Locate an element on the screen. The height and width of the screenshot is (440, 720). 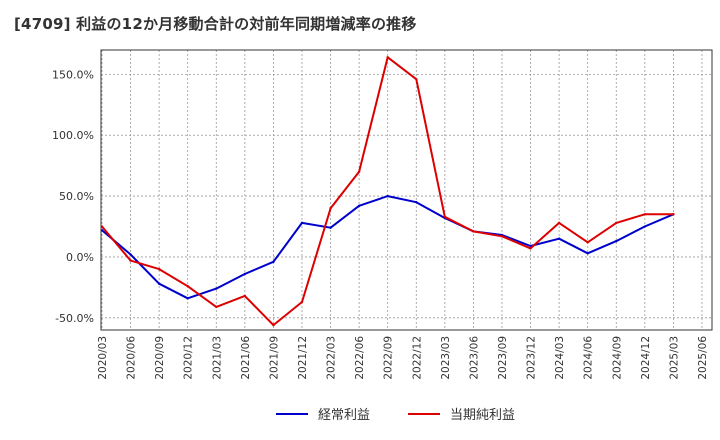
x-tick-label: 2021/12 is located at coordinates (303, 358).